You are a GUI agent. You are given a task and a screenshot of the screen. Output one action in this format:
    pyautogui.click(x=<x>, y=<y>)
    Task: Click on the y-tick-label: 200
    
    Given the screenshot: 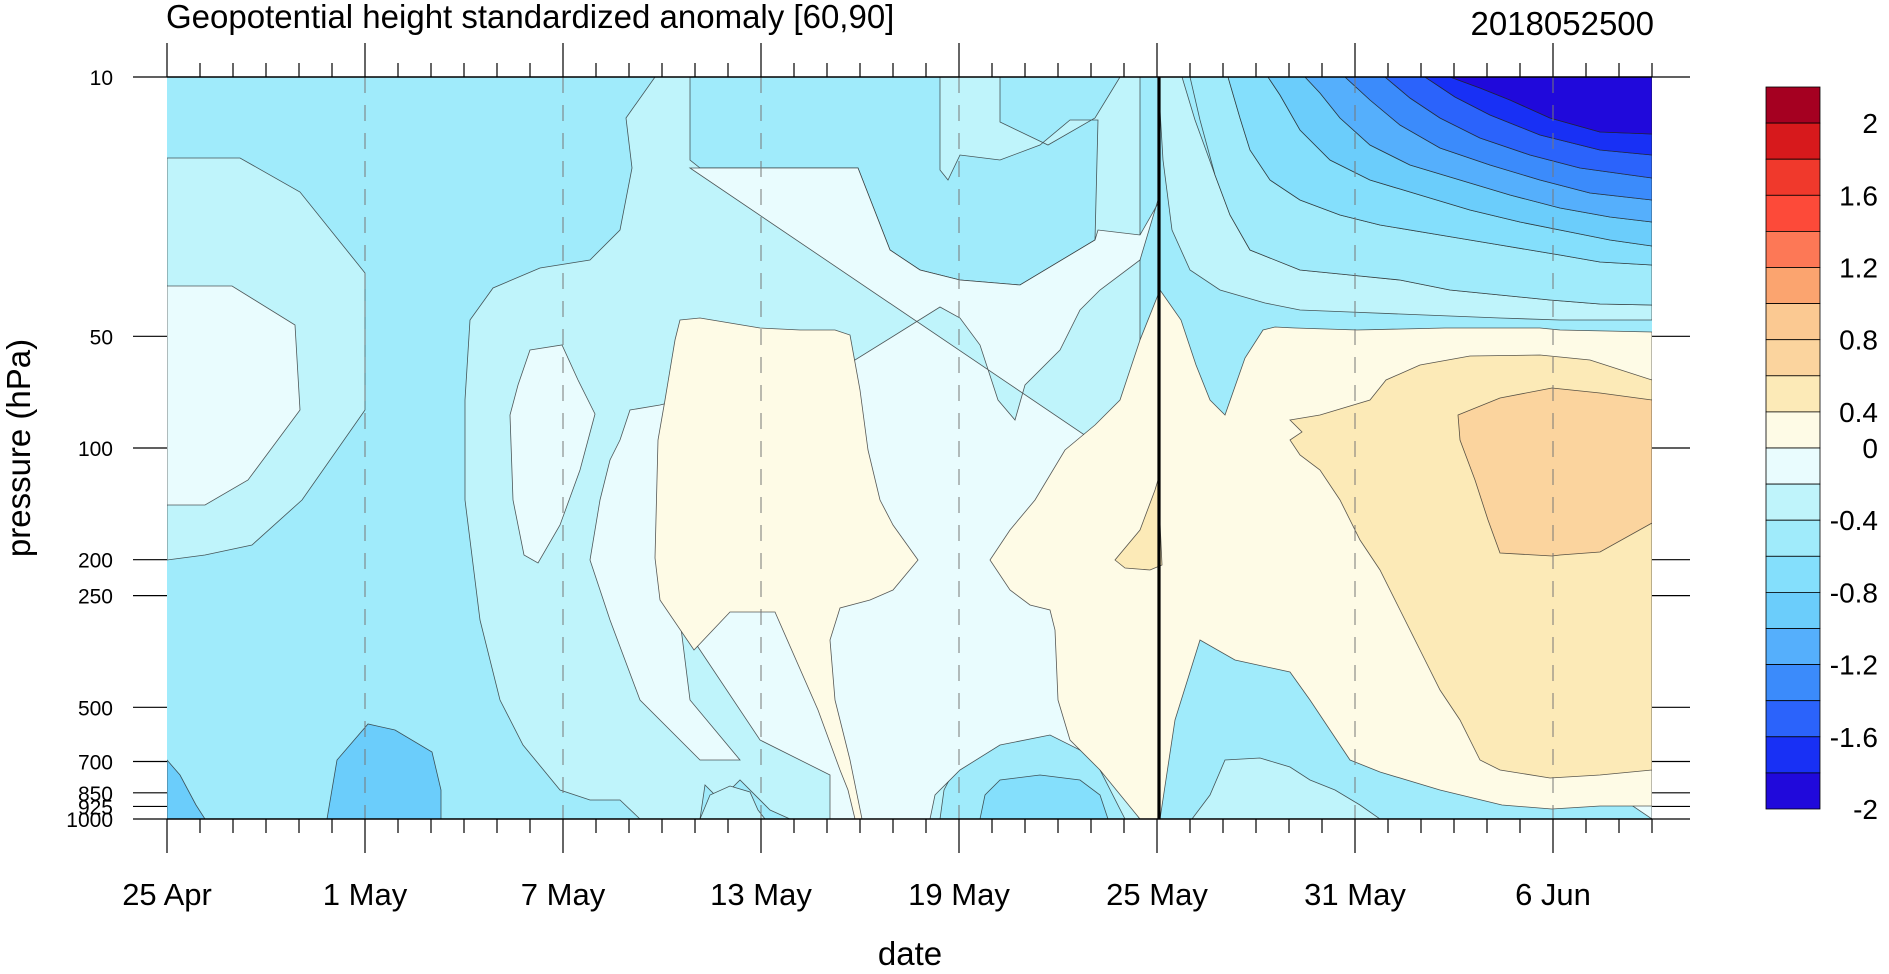 What is the action you would take?
    pyautogui.click(x=95, y=561)
    